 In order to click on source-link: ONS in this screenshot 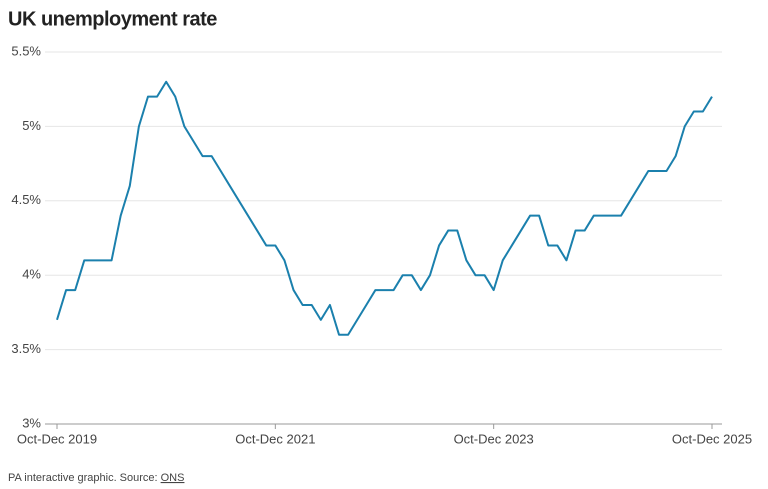, I will do `click(173, 478)`.